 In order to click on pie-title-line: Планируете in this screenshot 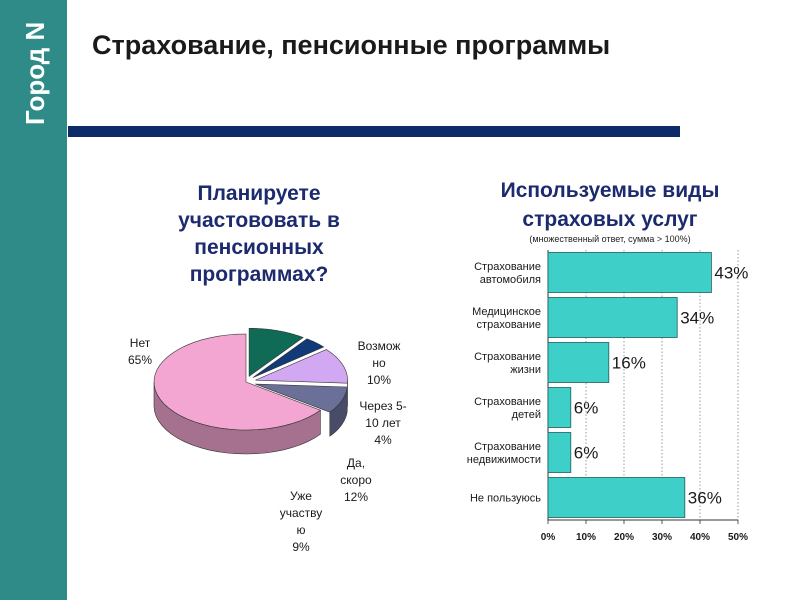, I will do `click(259, 193)`.